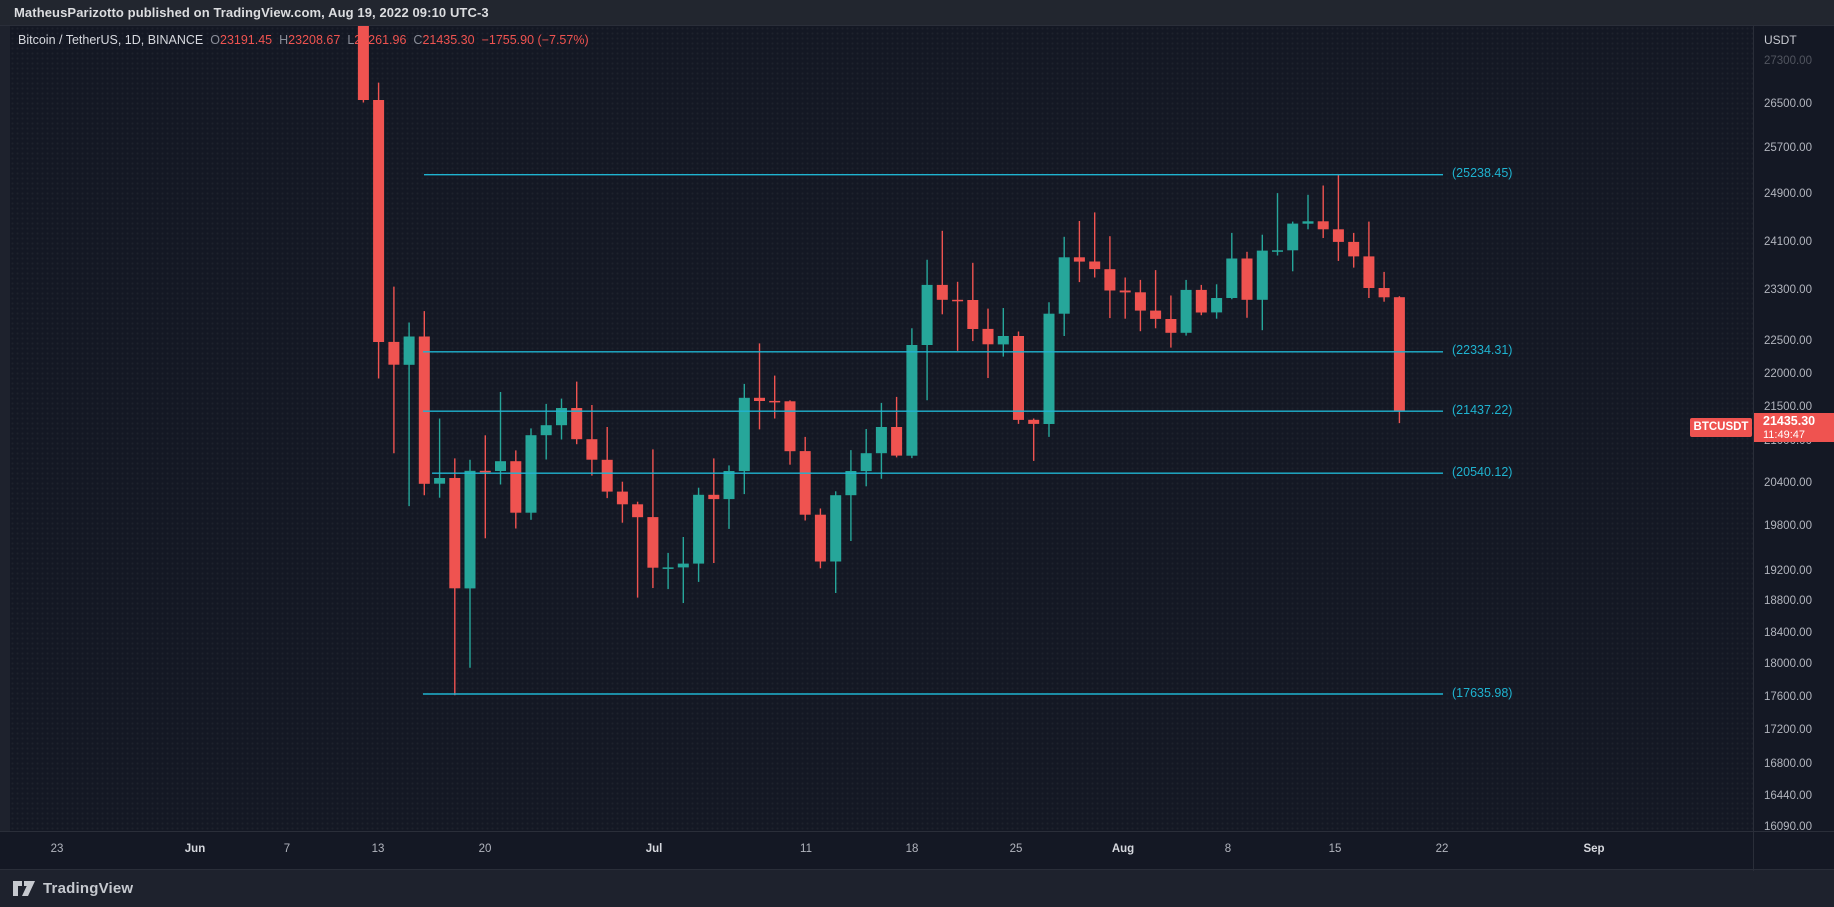 This screenshot has height=907, width=1834. I want to click on time-tick-day: 7, so click(287, 849).